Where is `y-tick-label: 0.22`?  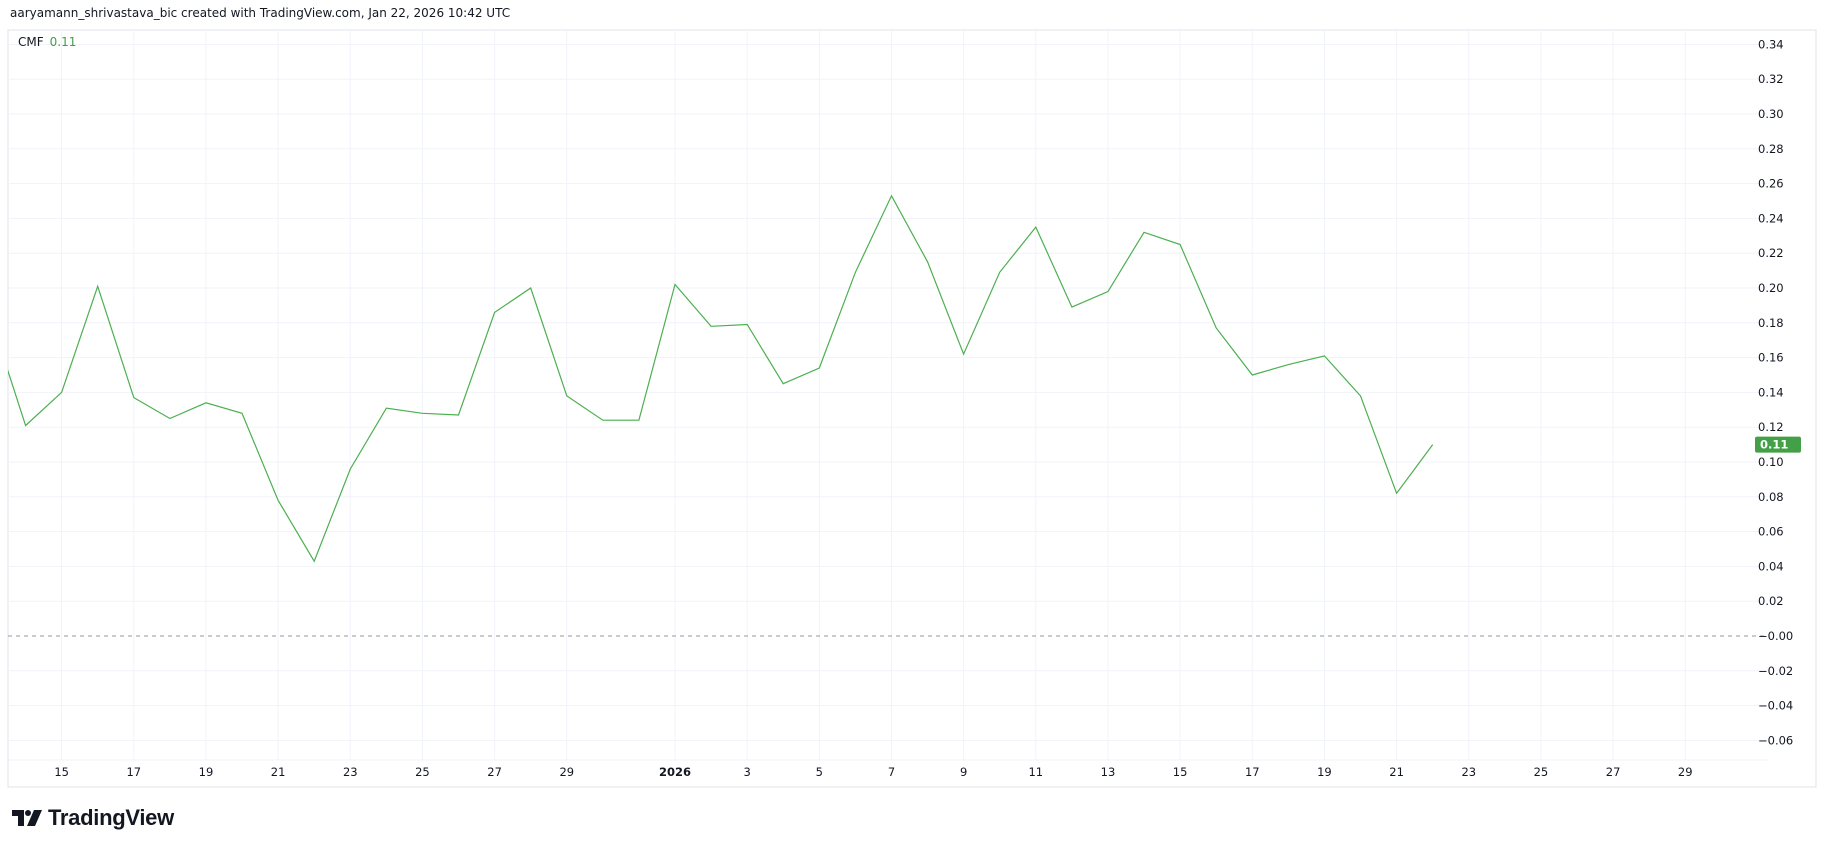 y-tick-label: 0.22 is located at coordinates (1771, 253).